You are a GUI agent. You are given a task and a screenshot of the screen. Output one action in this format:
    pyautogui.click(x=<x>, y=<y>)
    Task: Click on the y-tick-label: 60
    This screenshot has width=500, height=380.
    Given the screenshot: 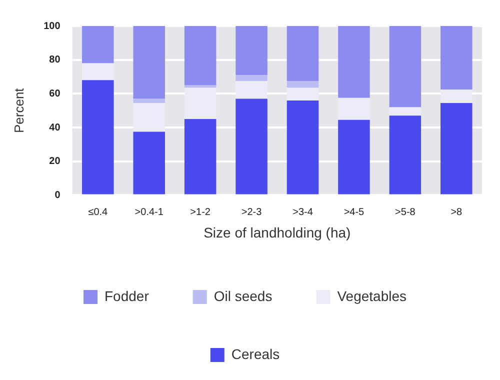 What is the action you would take?
    pyautogui.click(x=55, y=94)
    